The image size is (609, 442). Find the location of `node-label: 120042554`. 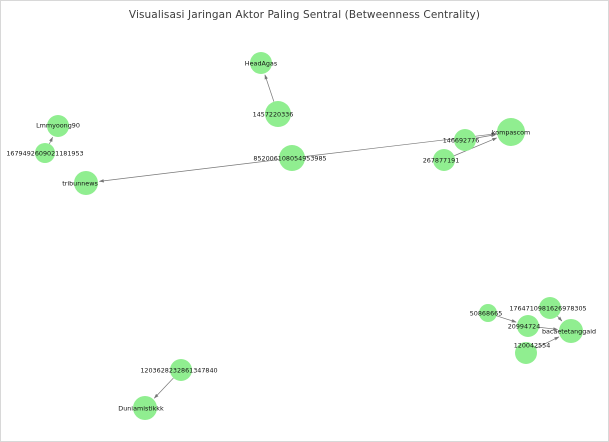

node-label: 120042554 is located at coordinates (532, 346).